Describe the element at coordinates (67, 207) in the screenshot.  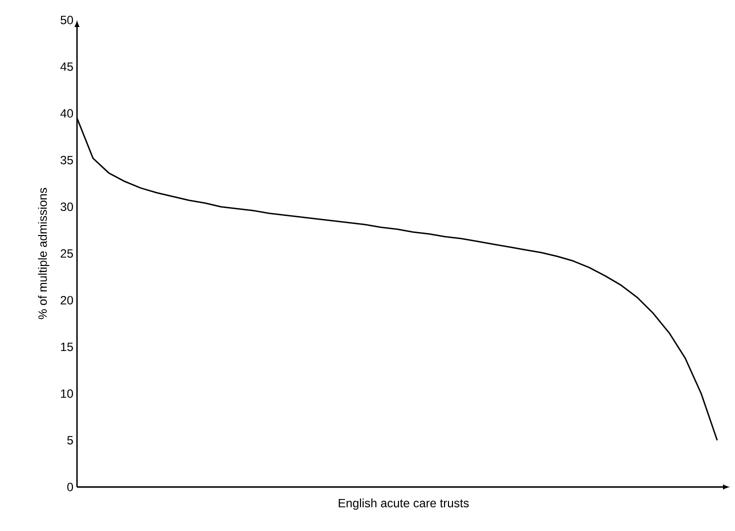
I see `y-tick-label: 30` at that location.